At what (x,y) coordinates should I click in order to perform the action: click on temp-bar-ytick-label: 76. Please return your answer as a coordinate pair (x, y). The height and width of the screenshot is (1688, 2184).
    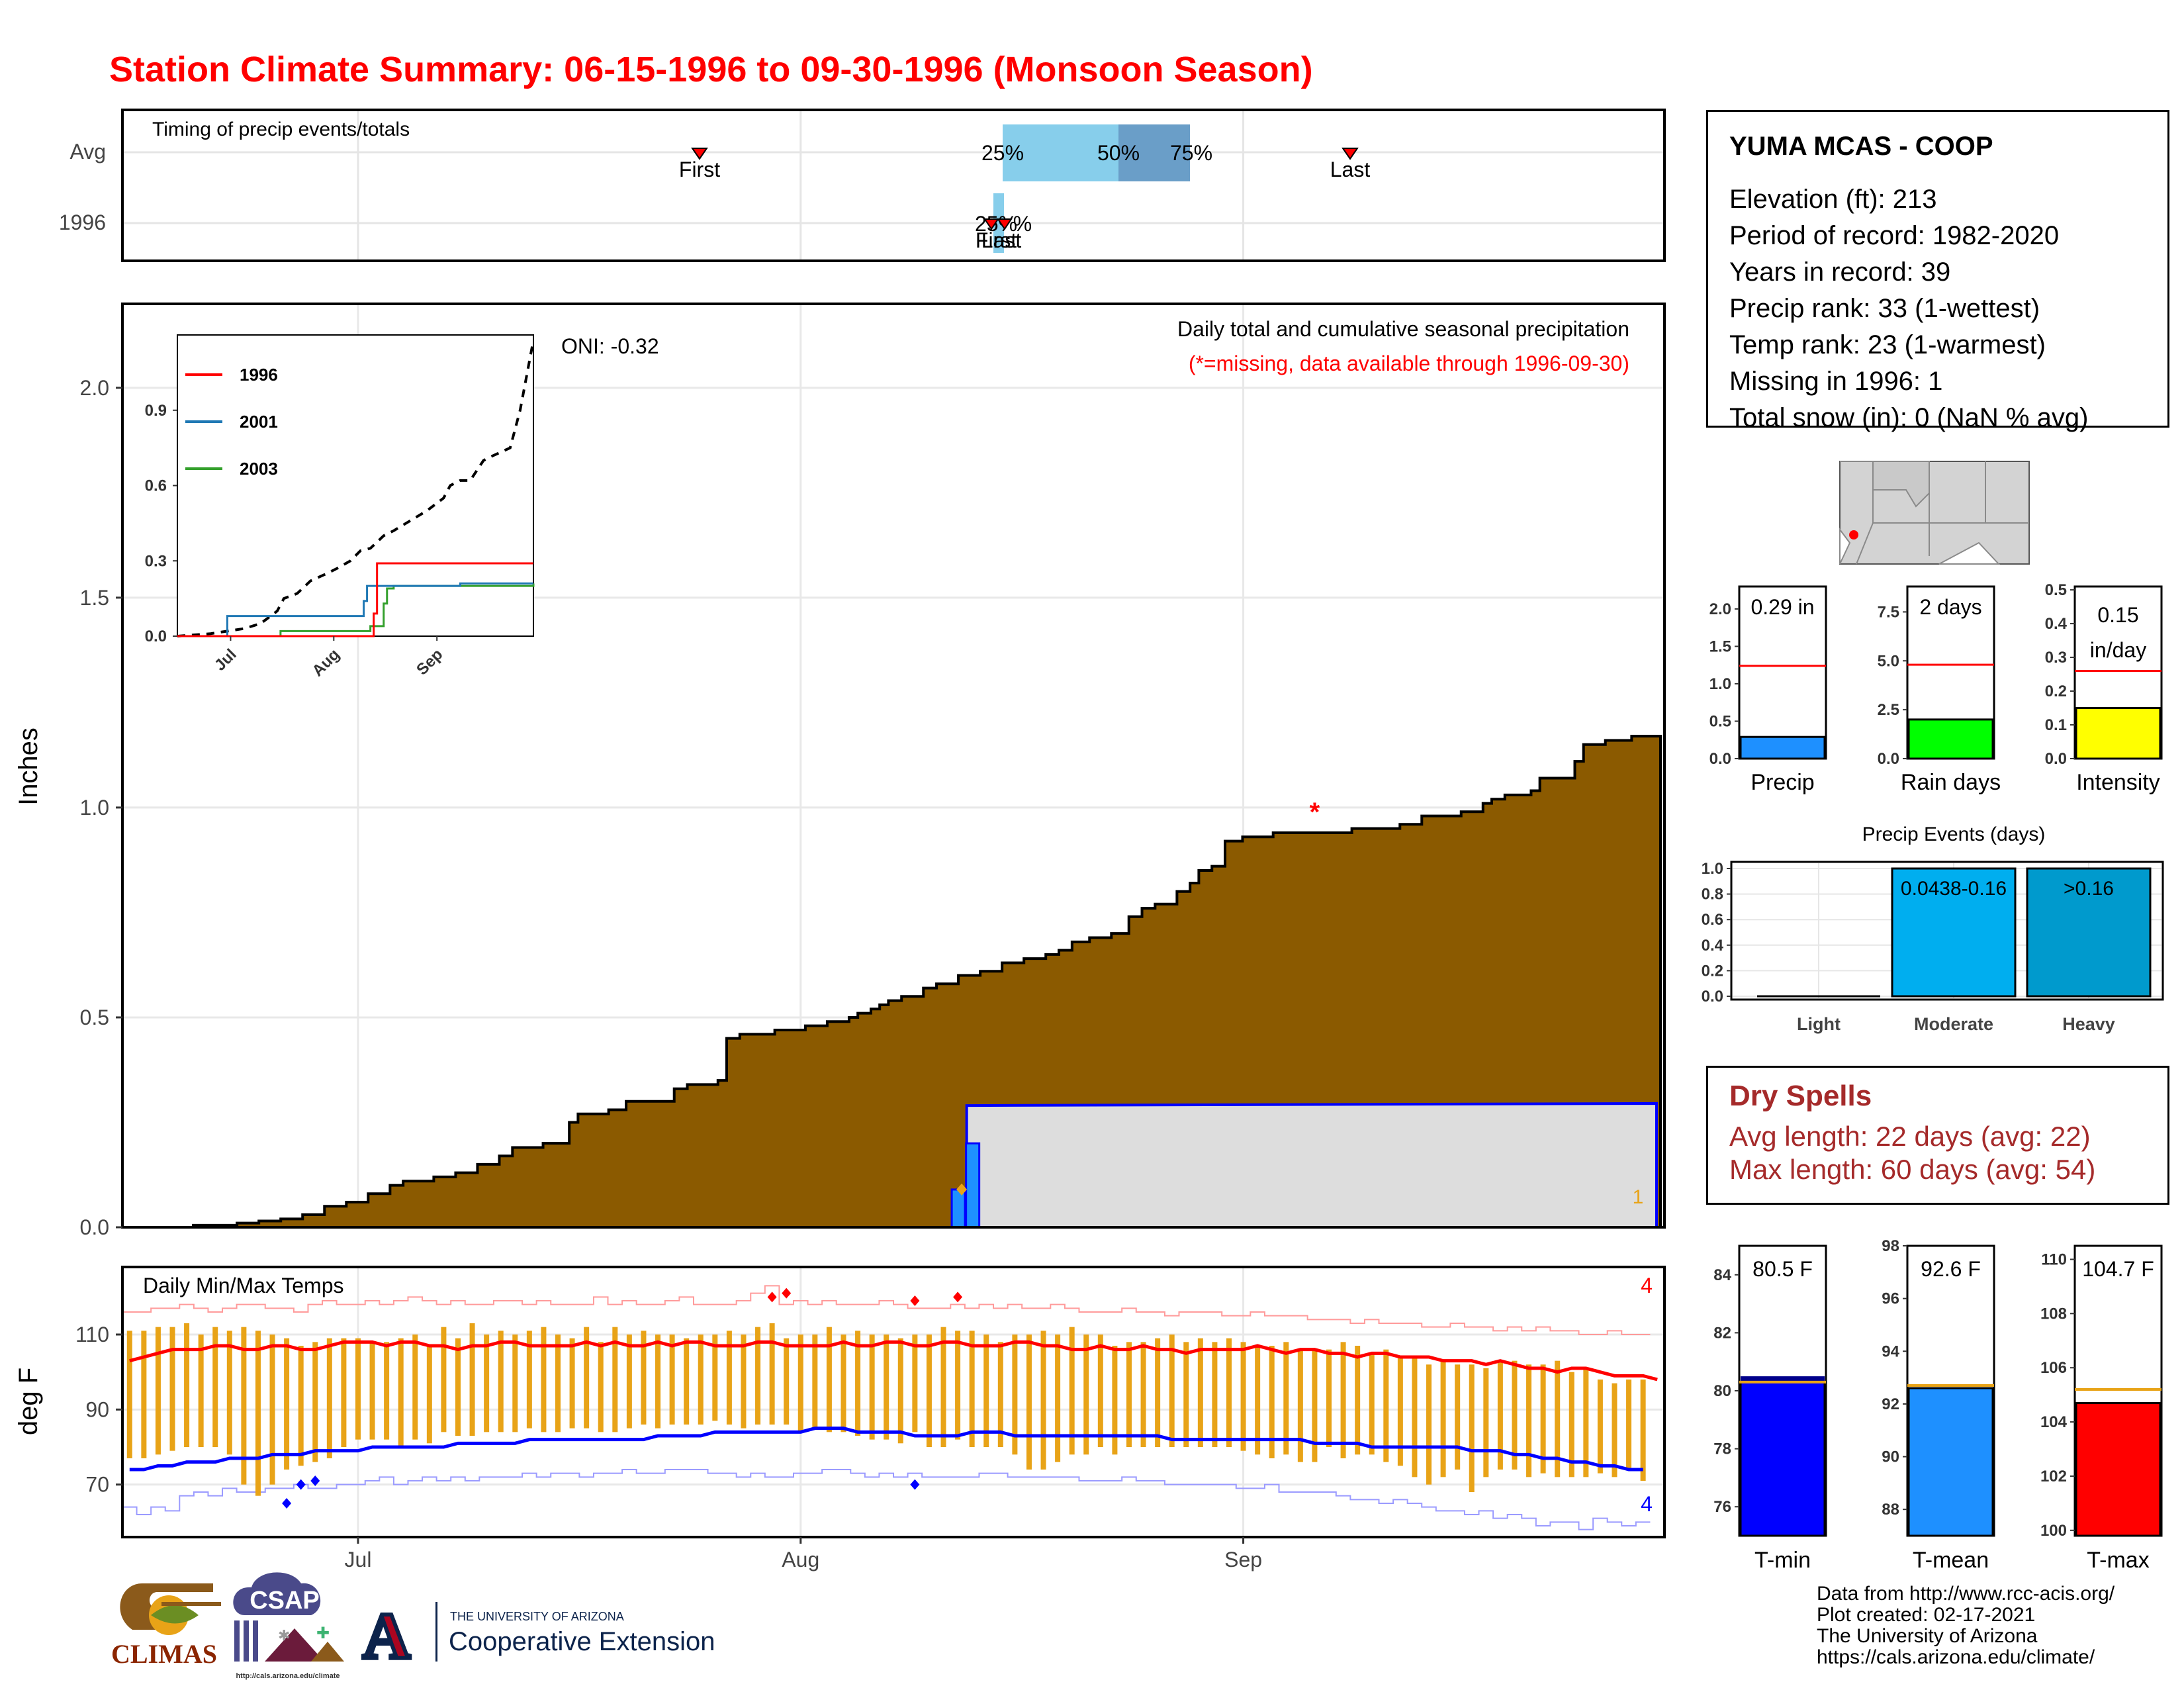
    Looking at the image, I should click on (1722, 1507).